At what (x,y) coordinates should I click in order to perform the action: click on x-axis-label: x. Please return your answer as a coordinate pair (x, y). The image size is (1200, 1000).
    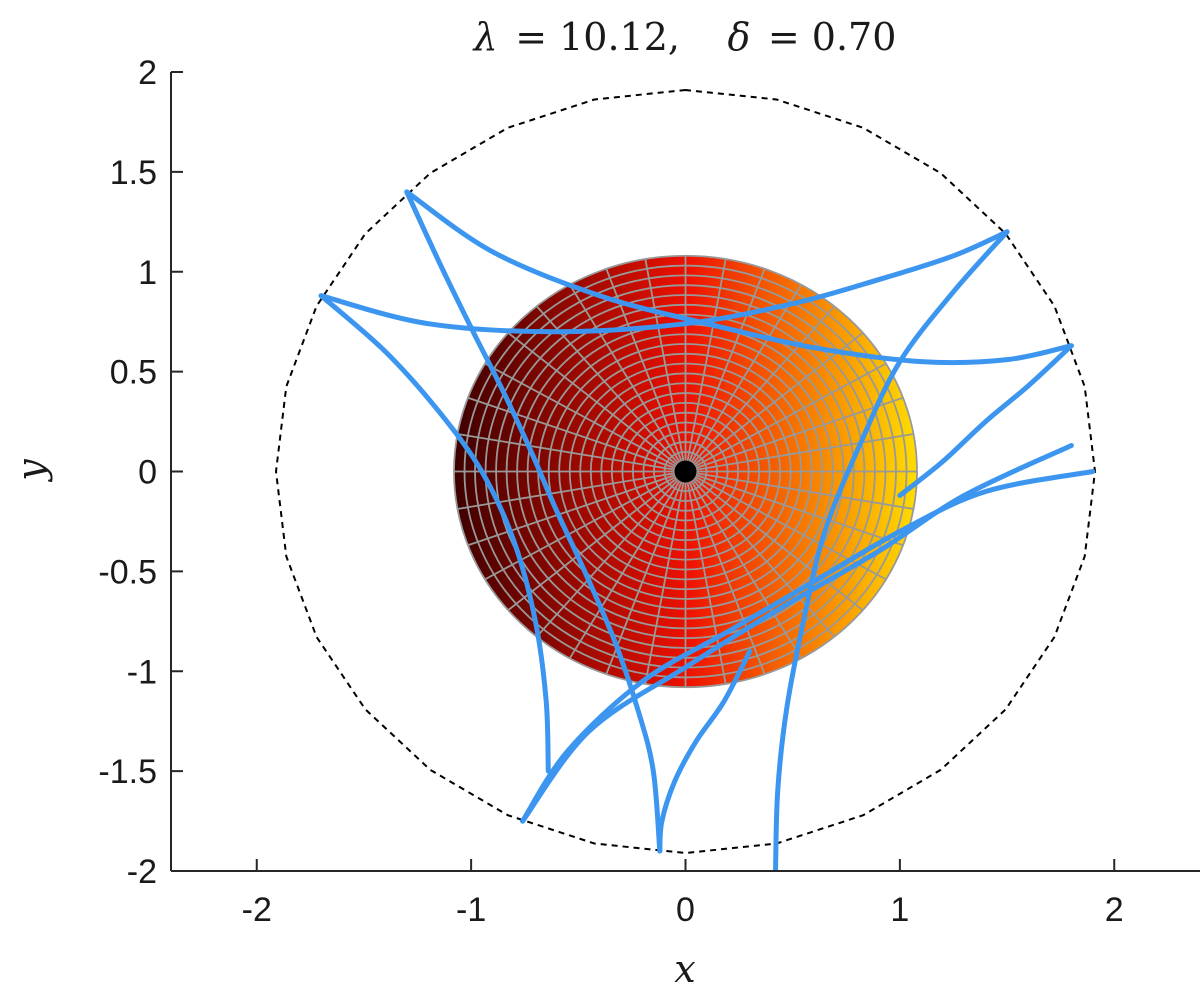
    Looking at the image, I should click on (684, 969).